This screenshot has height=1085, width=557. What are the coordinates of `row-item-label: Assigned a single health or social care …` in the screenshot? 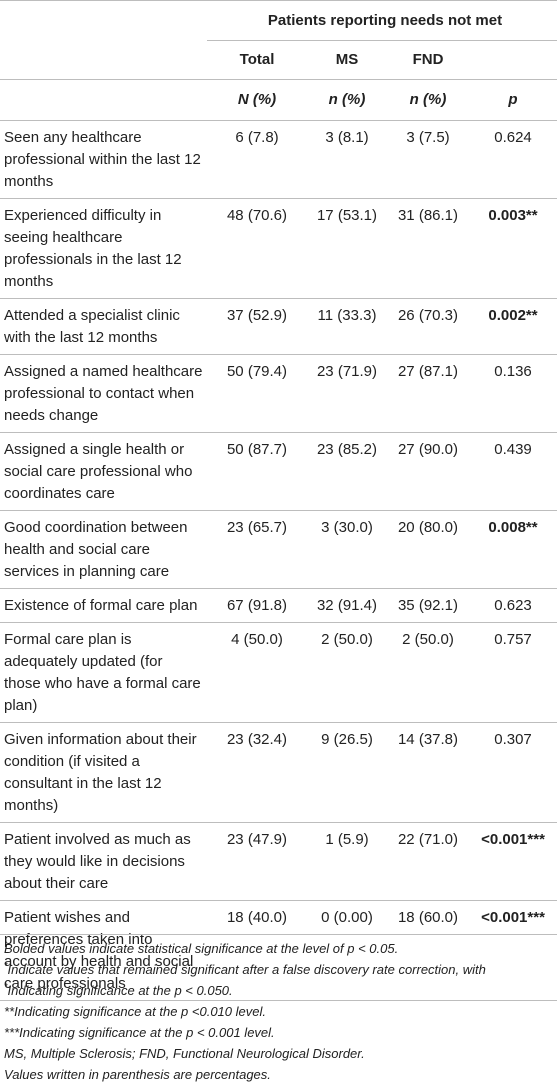 It's located at (103, 471).